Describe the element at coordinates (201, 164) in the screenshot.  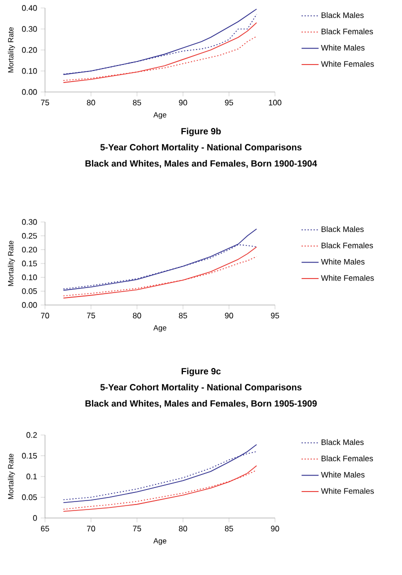
I see `text: Black and Whites, Males and Females, Born 1900-1904` at that location.